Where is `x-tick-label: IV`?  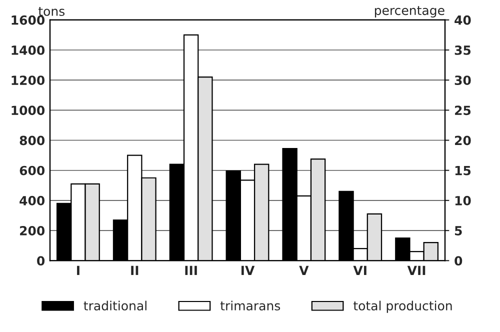
x-tick-label: IV is located at coordinates (248, 270).